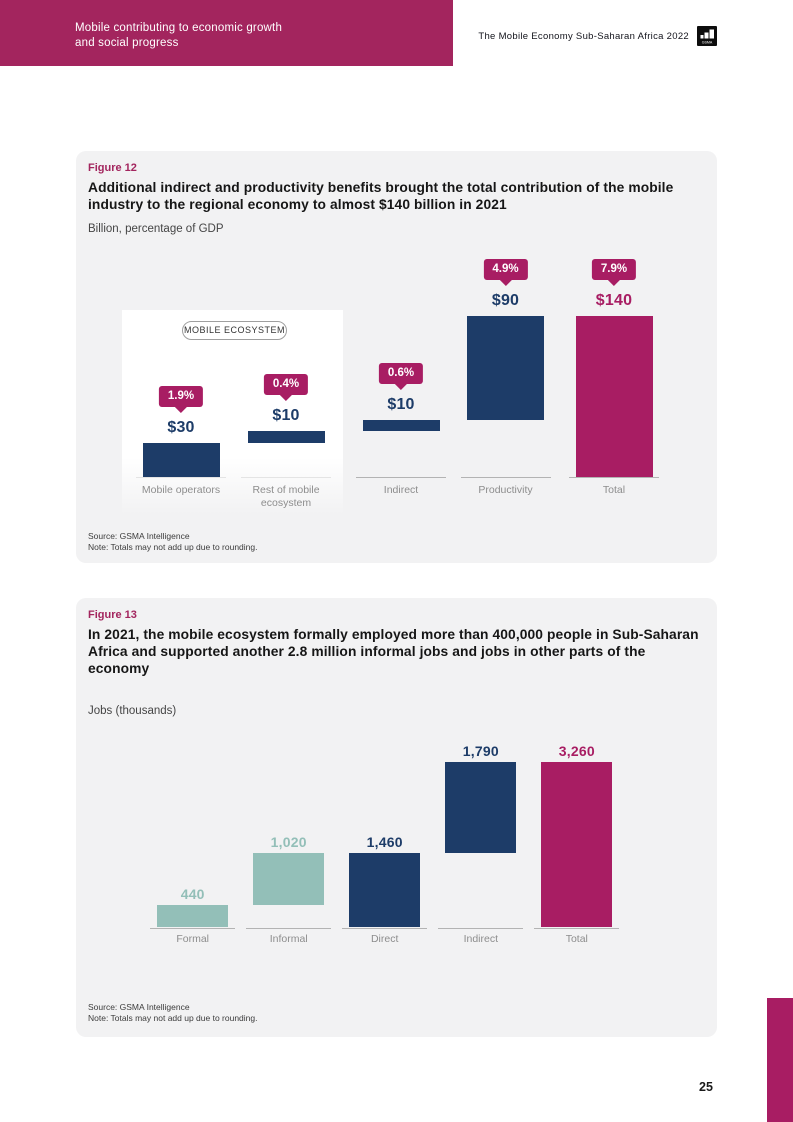  Describe the element at coordinates (576, 750) in the screenshot. I see `bar-value-label: 3,260` at that location.